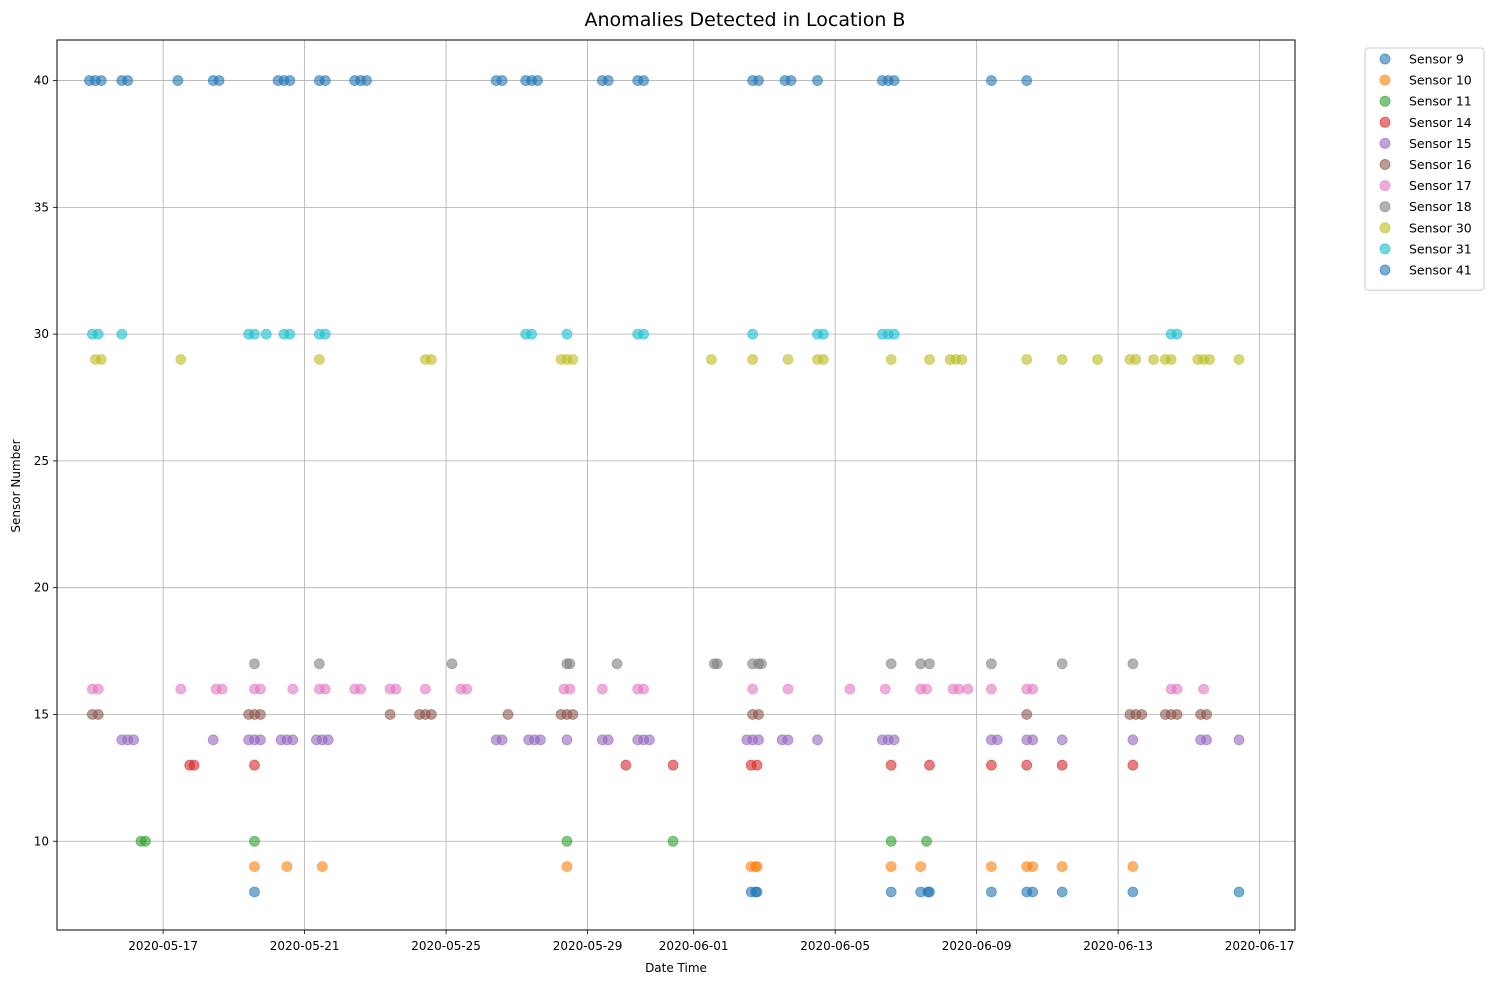  What do you see at coordinates (676, 968) in the screenshot?
I see `x-axis-label: Date Time` at bounding box center [676, 968].